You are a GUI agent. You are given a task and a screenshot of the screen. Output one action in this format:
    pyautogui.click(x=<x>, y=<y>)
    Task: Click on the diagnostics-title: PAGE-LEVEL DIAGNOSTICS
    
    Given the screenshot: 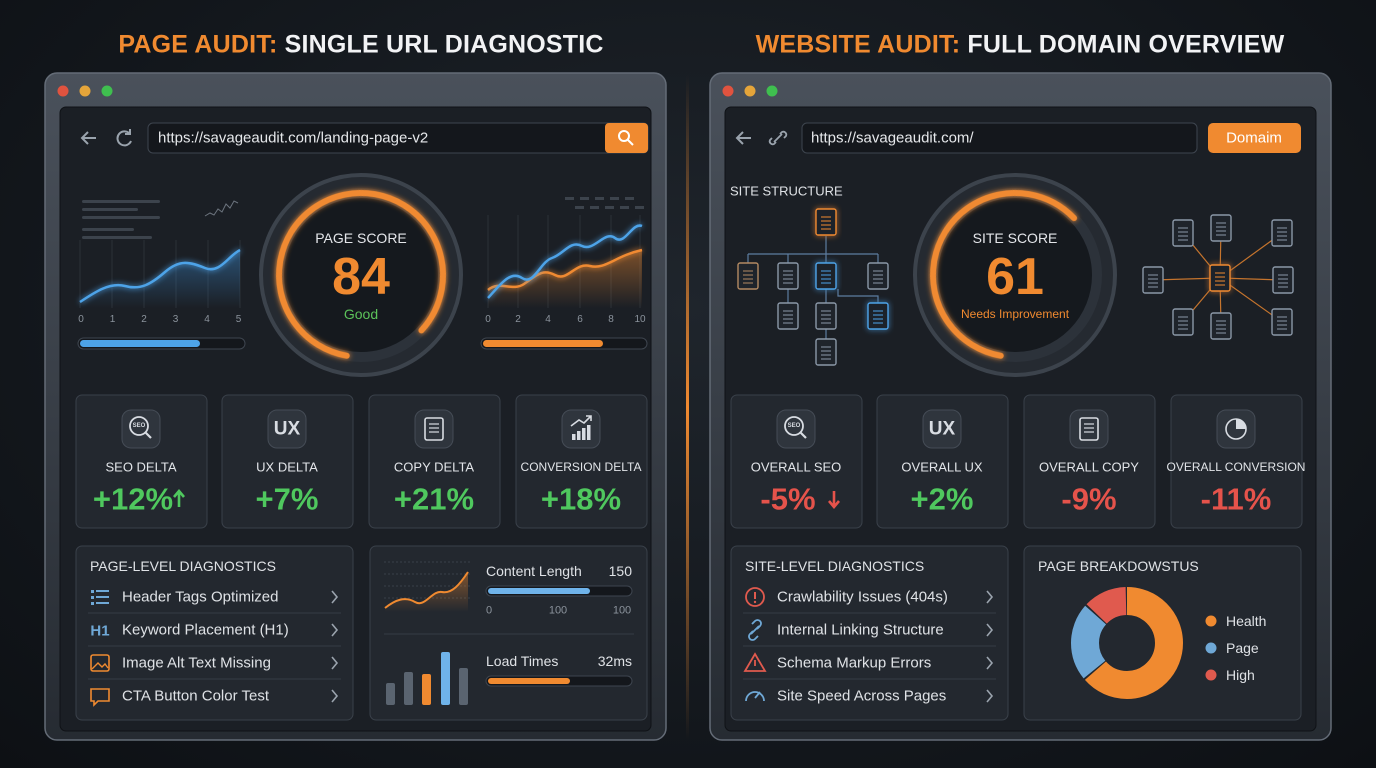 What is the action you would take?
    pyautogui.click(x=183, y=566)
    